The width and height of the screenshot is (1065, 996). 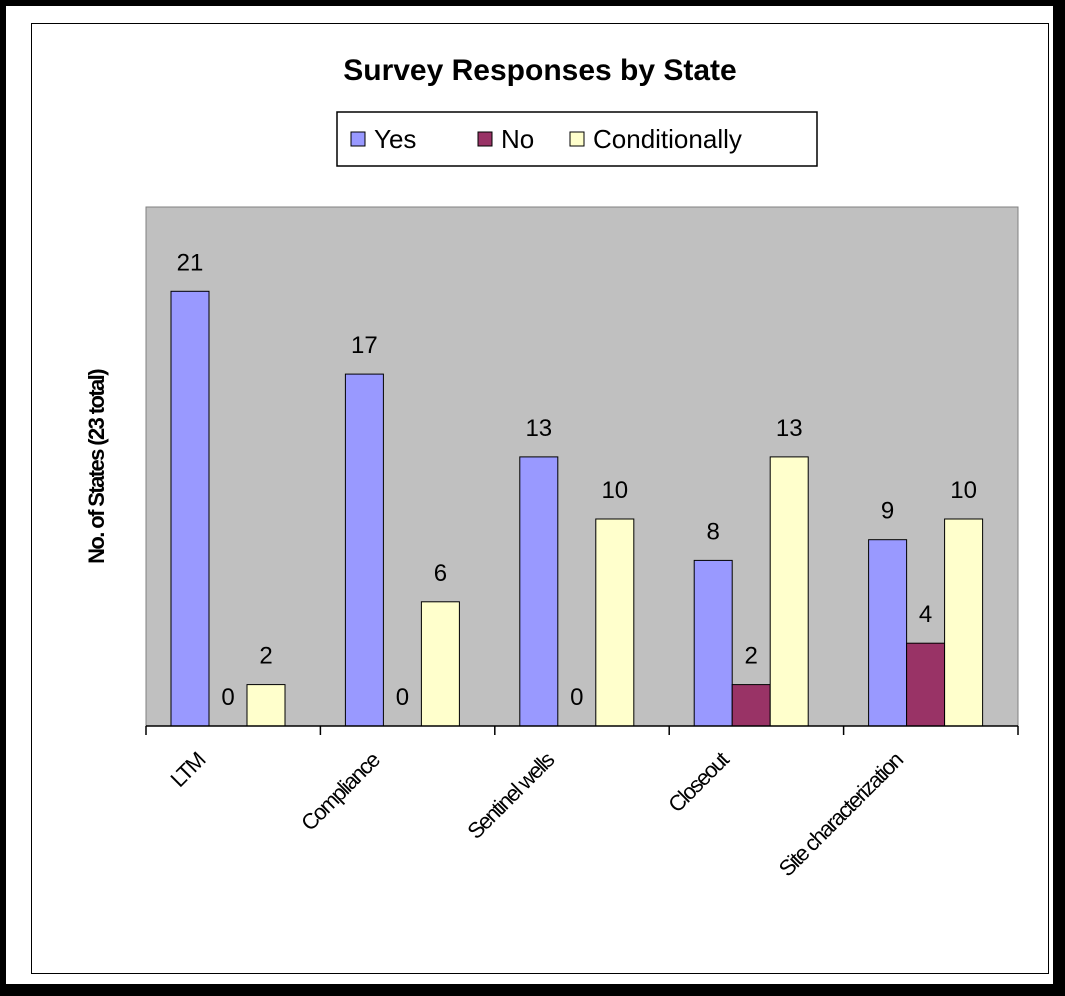 I want to click on category-label-5: Site characterization, so click(x=841, y=815).